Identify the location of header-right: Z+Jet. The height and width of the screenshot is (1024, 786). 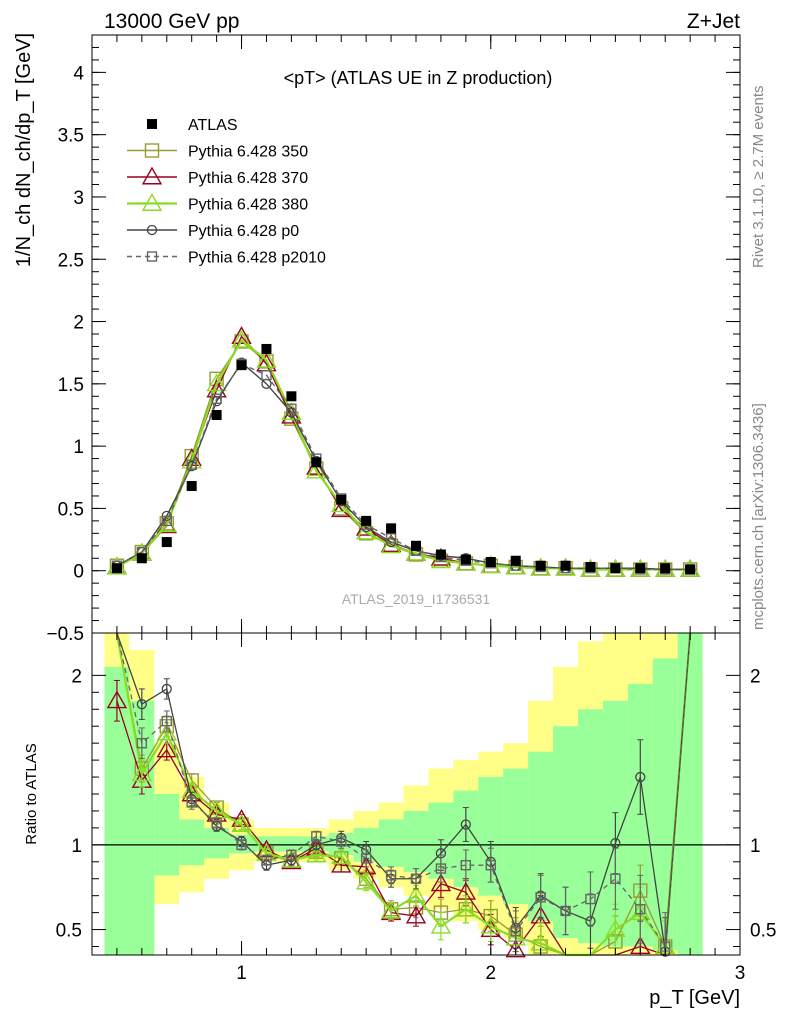
(713, 21).